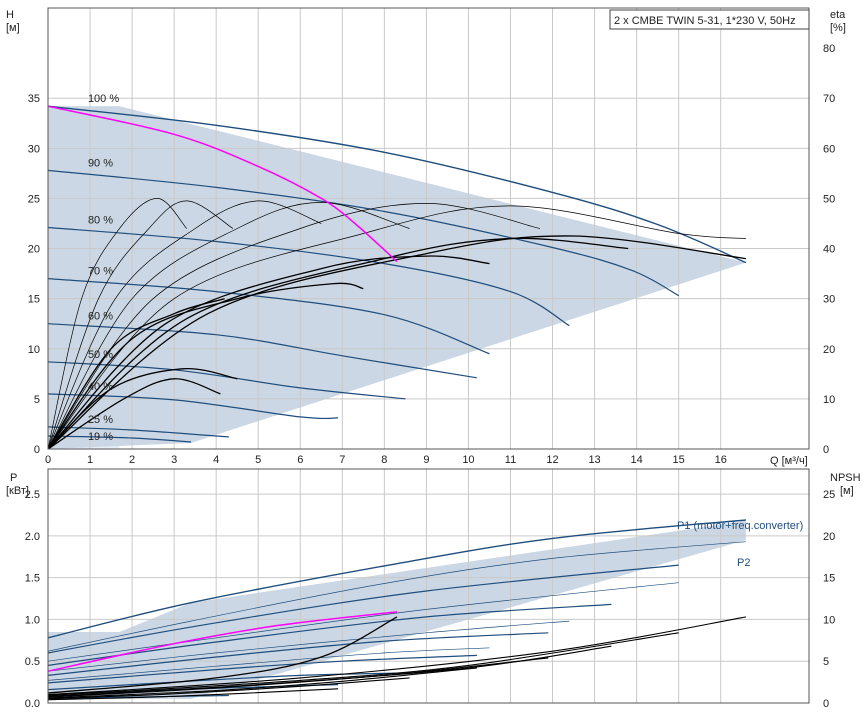 This screenshot has height=720, width=868. Describe the element at coordinates (100, 437) in the screenshot. I see `speed-label: 19 %` at that location.